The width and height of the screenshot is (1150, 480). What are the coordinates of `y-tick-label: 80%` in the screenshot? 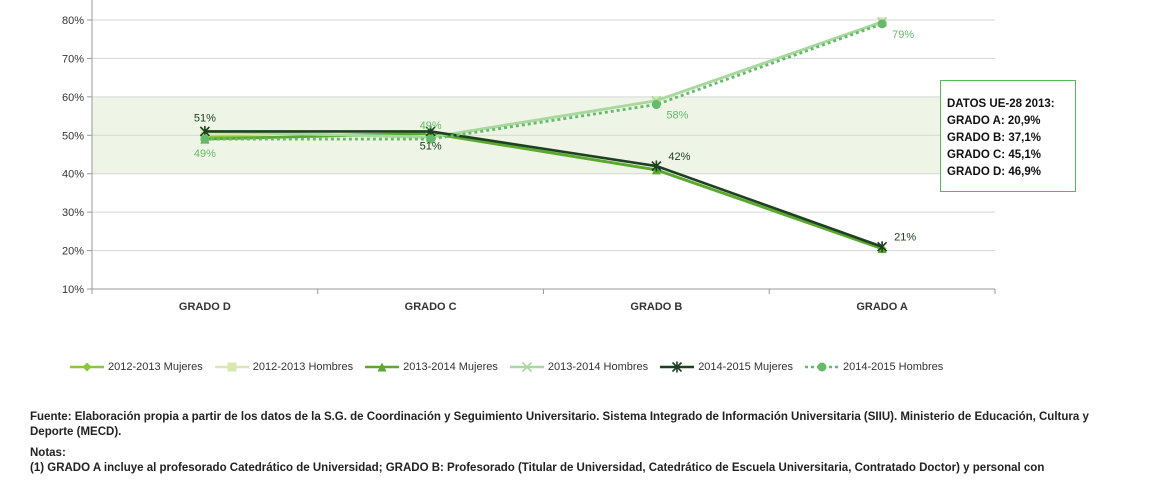 It's located at (73, 21).